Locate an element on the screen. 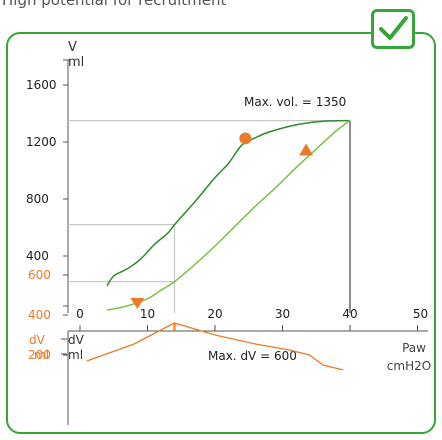 The width and height of the screenshot is (442, 440). max-dv-annotation: Max. dV = 600 is located at coordinates (252, 356).